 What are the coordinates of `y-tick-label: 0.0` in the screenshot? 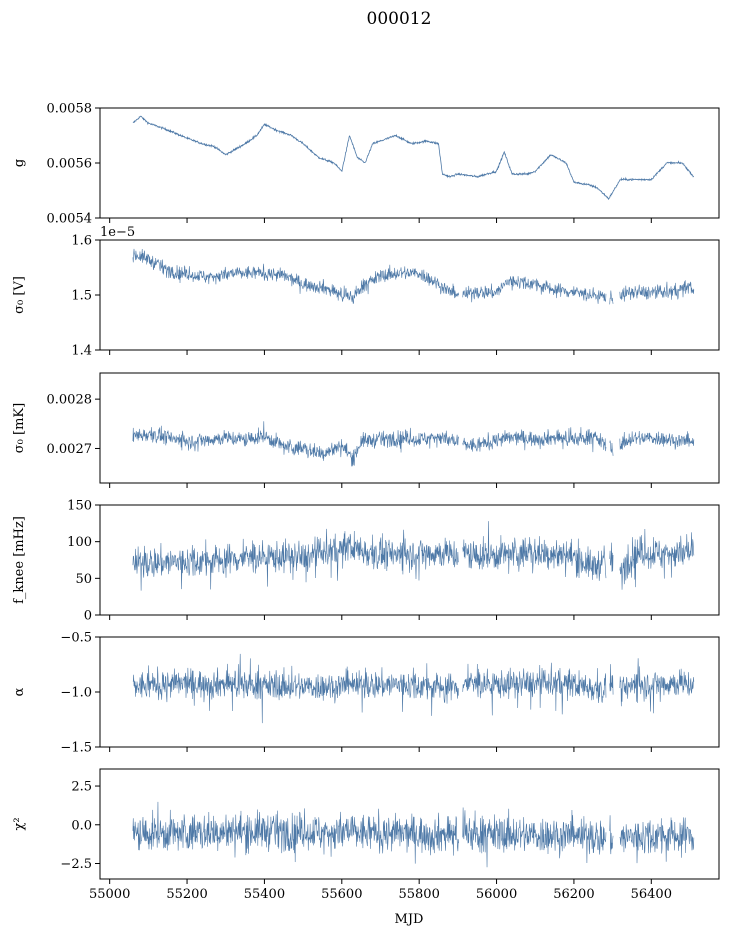 It's located at (81, 825).